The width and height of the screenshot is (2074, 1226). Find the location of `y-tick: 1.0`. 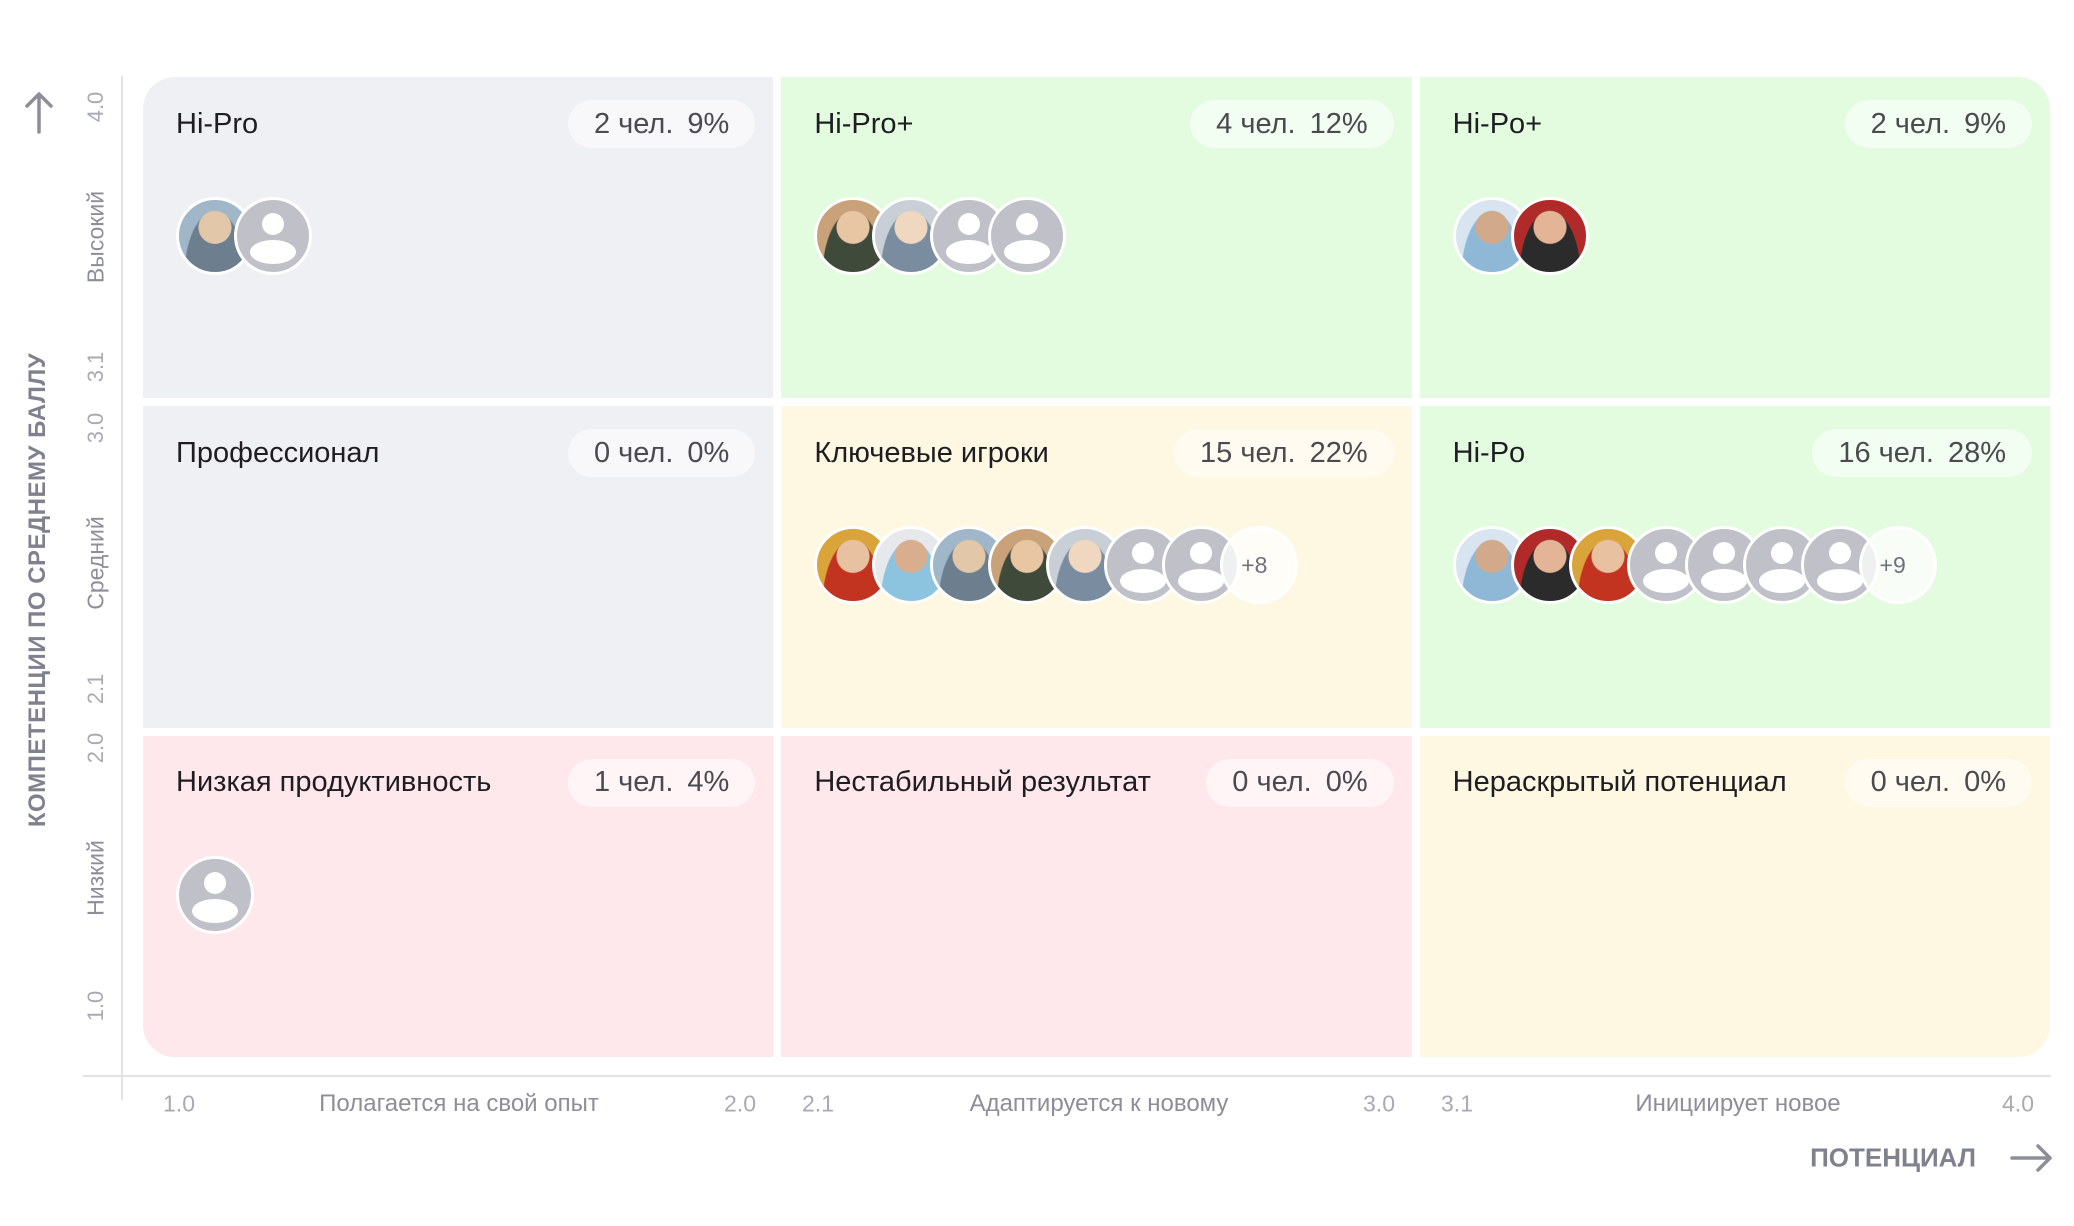

y-tick: 1.0 is located at coordinates (95, 1006).